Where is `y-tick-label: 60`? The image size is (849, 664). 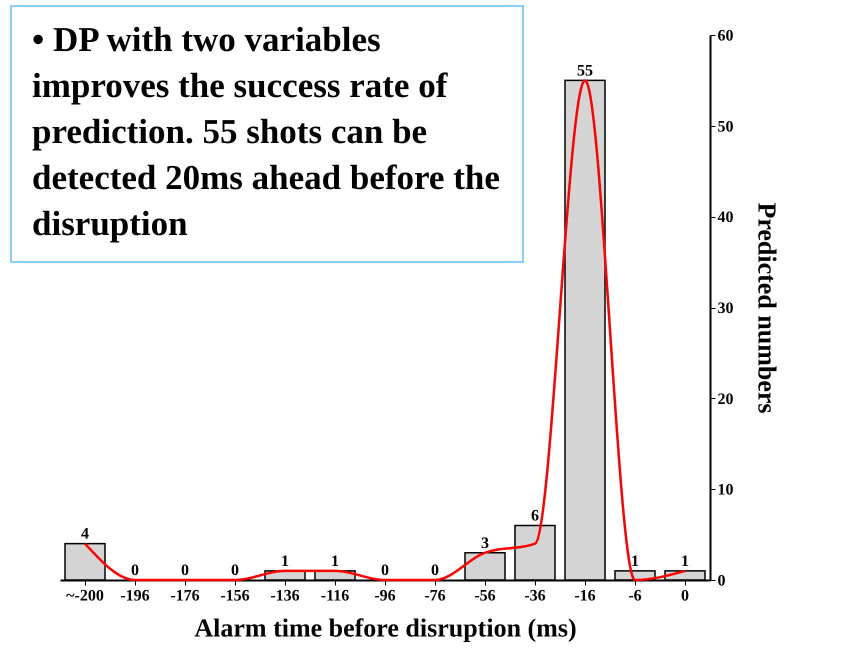
y-tick-label: 60 is located at coordinates (726, 36).